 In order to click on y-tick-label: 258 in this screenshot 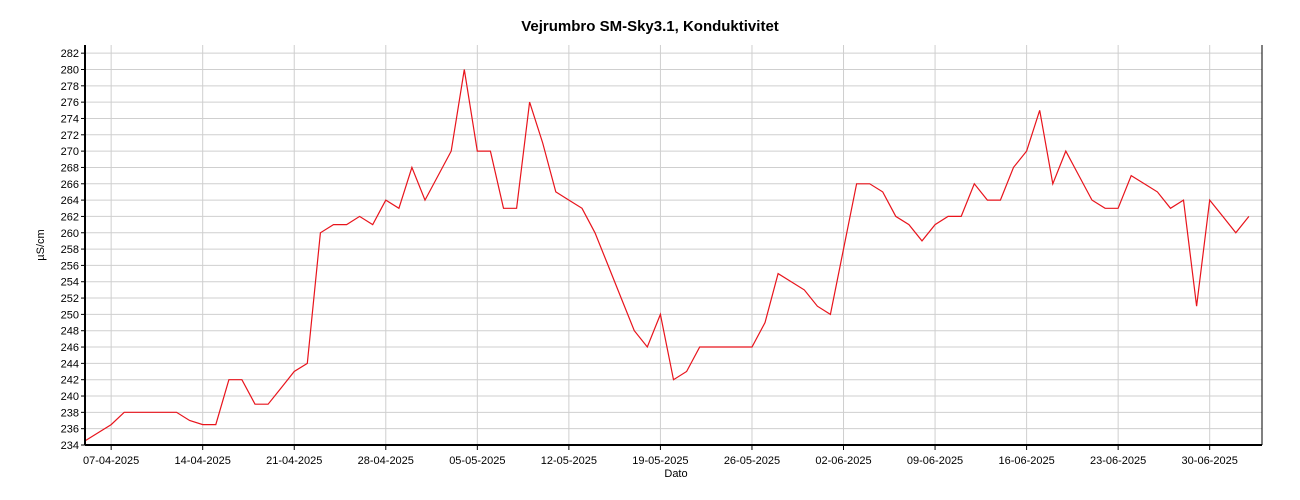, I will do `click(70, 250)`.